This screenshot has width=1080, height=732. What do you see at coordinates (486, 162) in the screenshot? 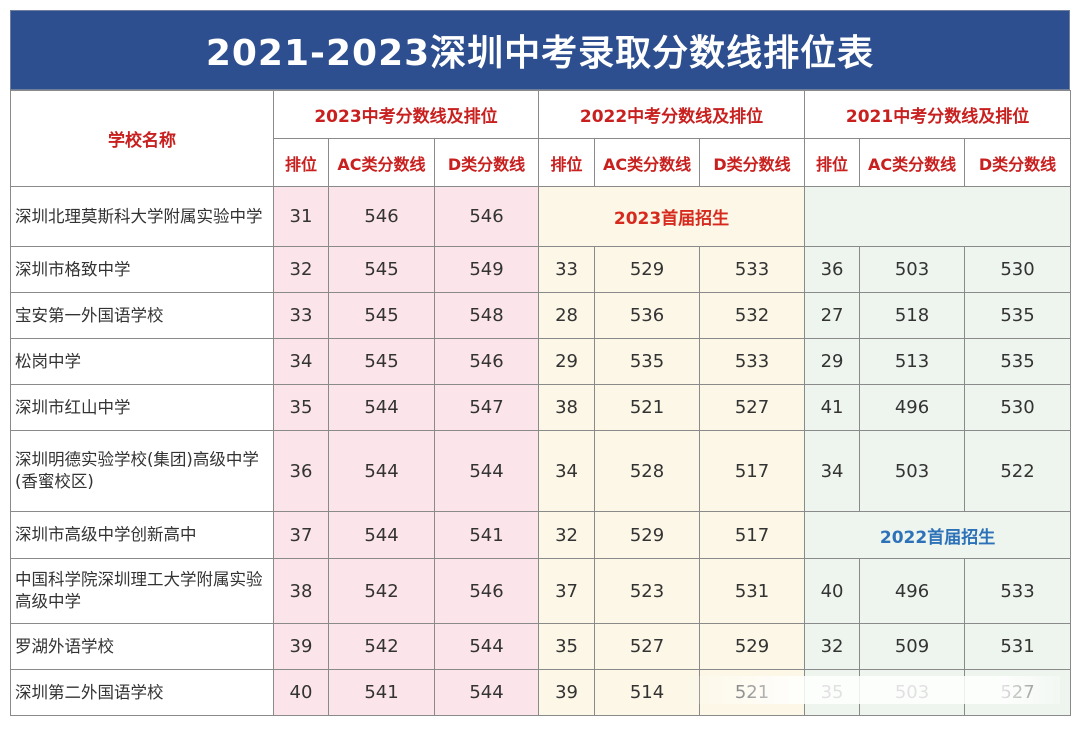
I see `header-2023-d: D类分数线` at bounding box center [486, 162].